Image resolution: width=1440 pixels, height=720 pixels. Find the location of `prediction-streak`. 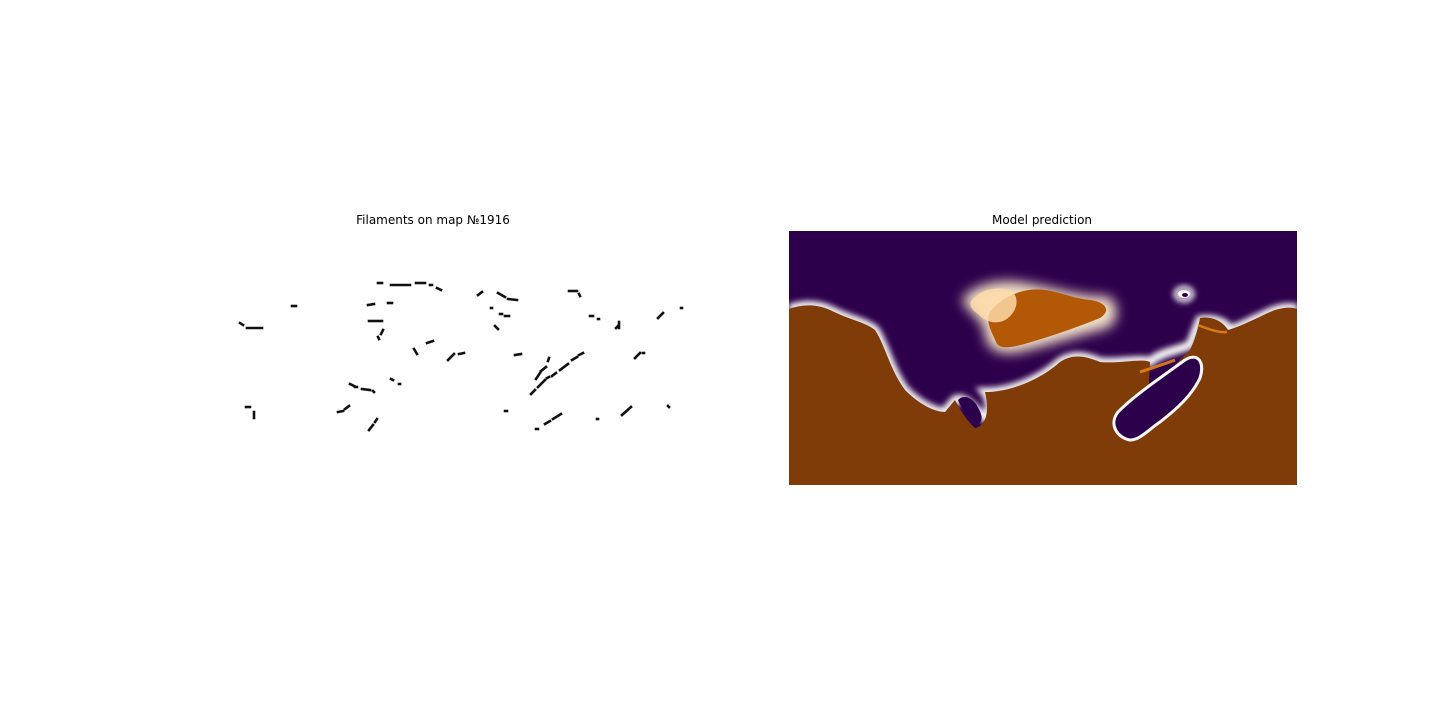

prediction-streak is located at coordinates (1157, 366).